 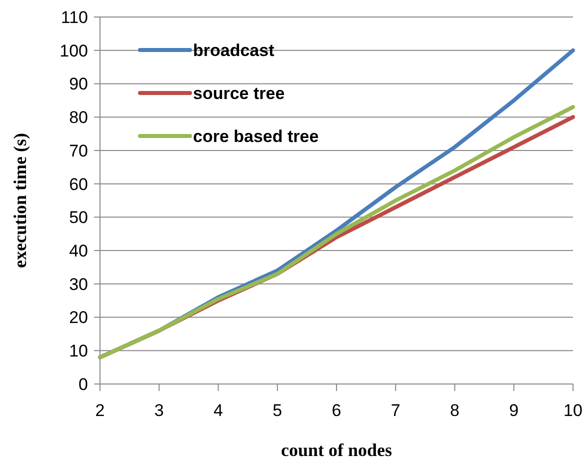 What do you see at coordinates (256, 136) in the screenshot?
I see `legend-label: core based tree` at bounding box center [256, 136].